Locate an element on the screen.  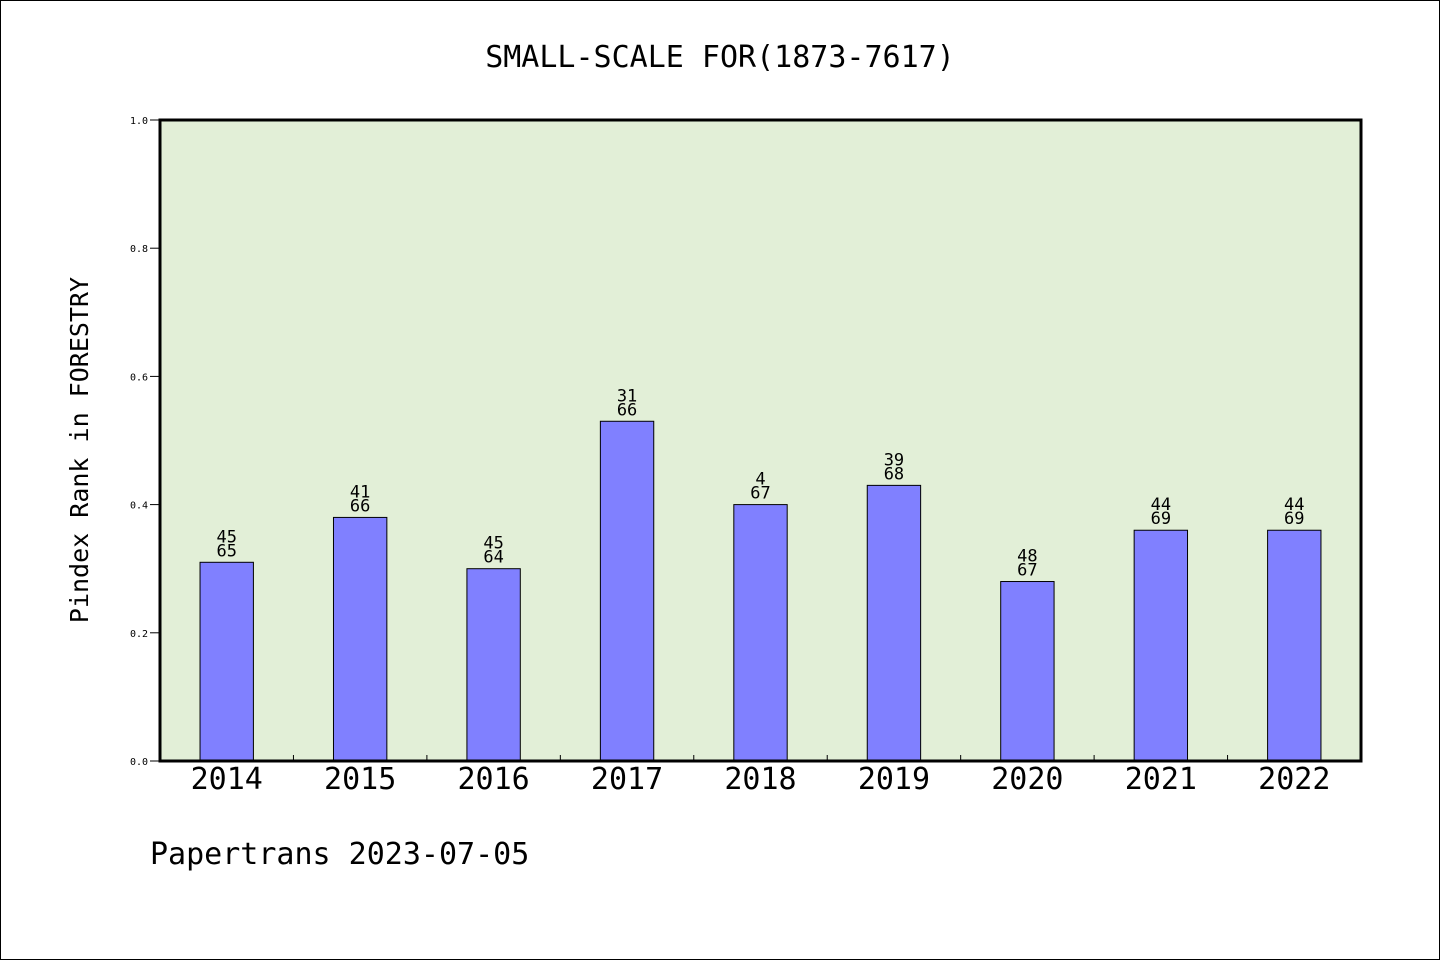
y-tick-label: 0.0 is located at coordinates (139, 762).